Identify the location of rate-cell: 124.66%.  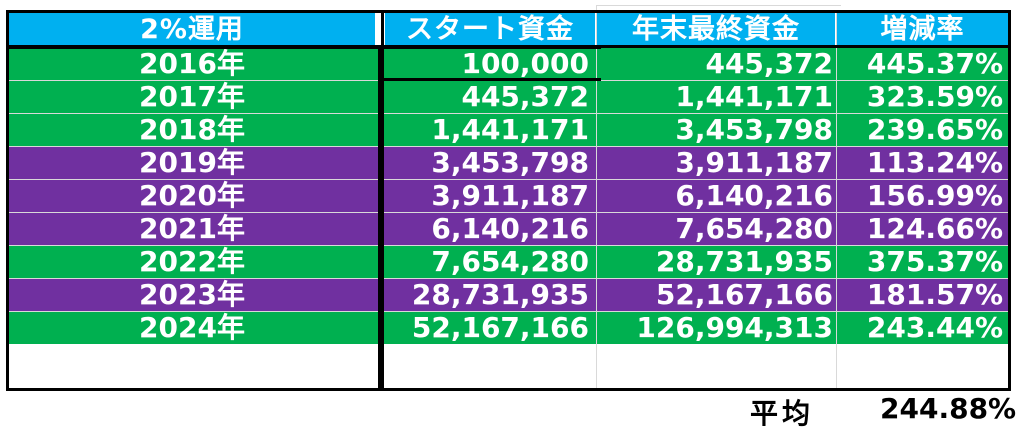
(934, 228).